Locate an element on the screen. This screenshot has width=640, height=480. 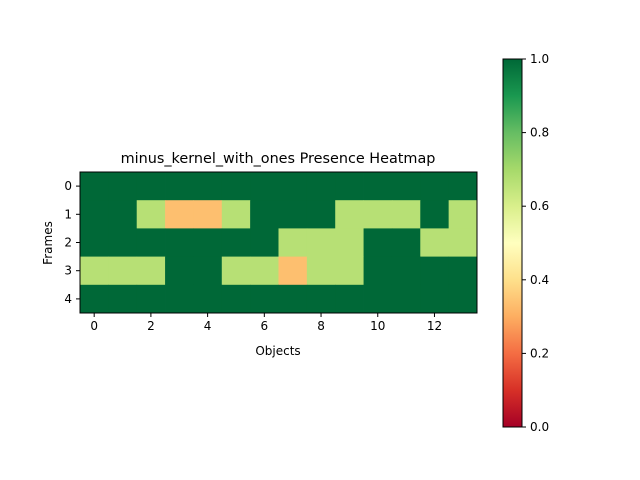
y-tick-label: 0 is located at coordinates (68, 186).